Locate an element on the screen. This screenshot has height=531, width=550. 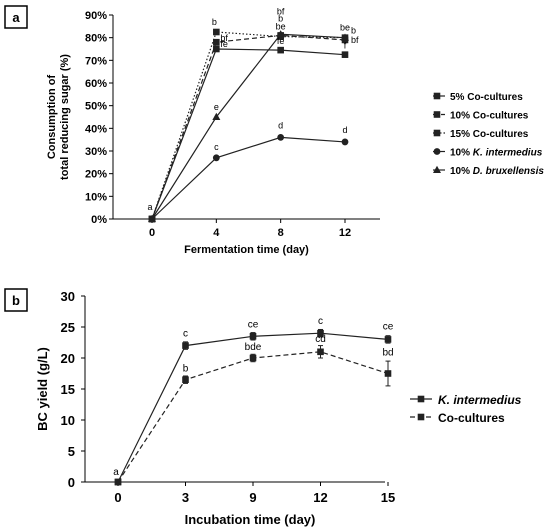
legend-item: 15% Co-cultures is located at coordinates (481, 134).